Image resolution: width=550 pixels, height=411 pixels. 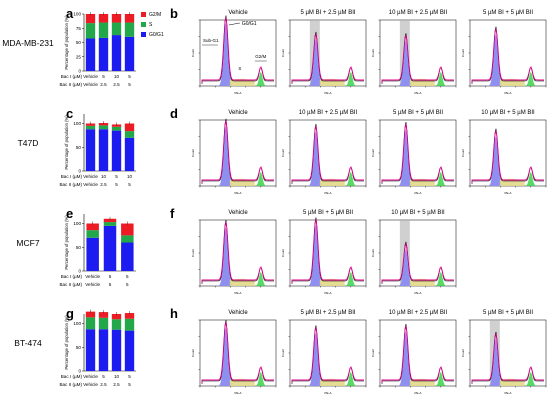 What do you see at coordinates (28, 143) in the screenshot?
I see `cell-line-label: T47D` at bounding box center [28, 143].